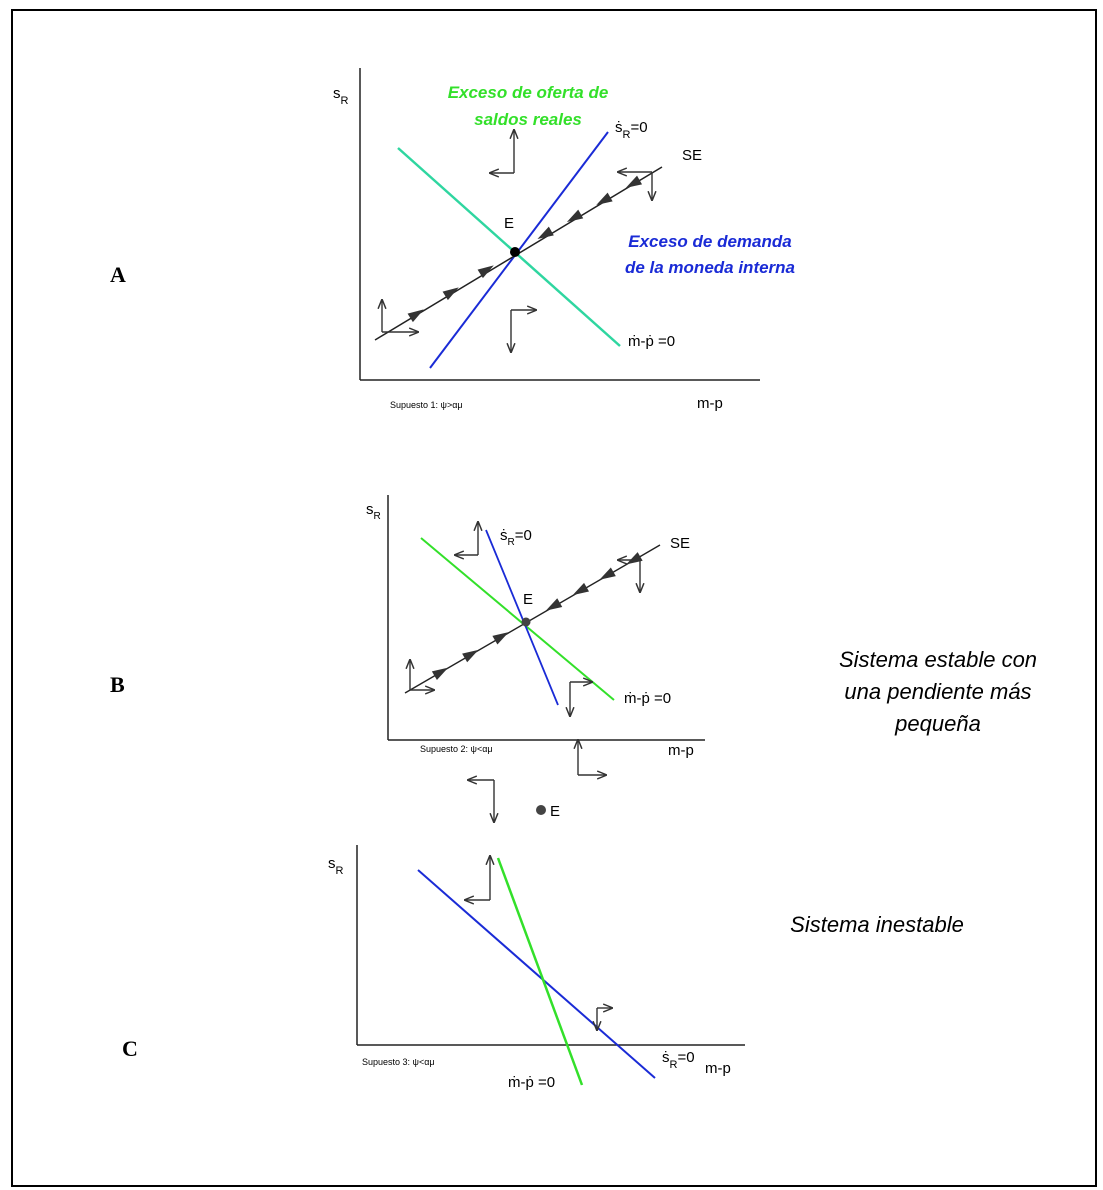 The height and width of the screenshot is (1190, 1103). What do you see at coordinates (117, 684) in the screenshot?
I see `panel-label: B` at bounding box center [117, 684].